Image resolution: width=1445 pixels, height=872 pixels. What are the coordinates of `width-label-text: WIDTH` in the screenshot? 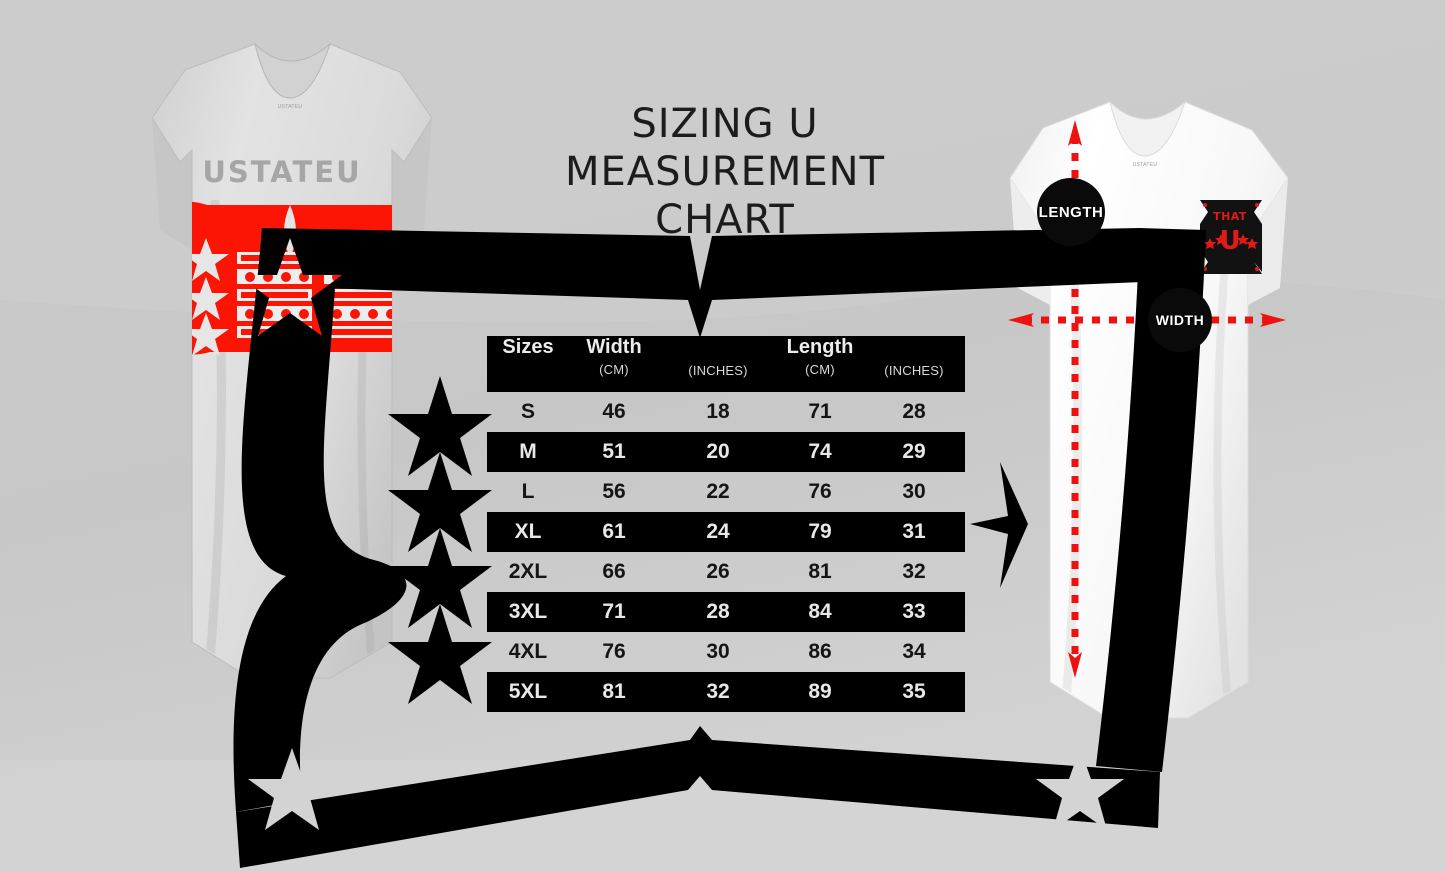 It's located at (1180, 320).